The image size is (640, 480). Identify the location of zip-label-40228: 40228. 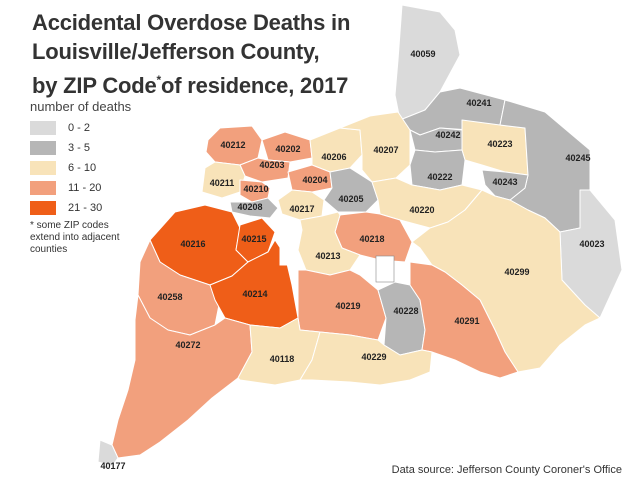
(405, 311).